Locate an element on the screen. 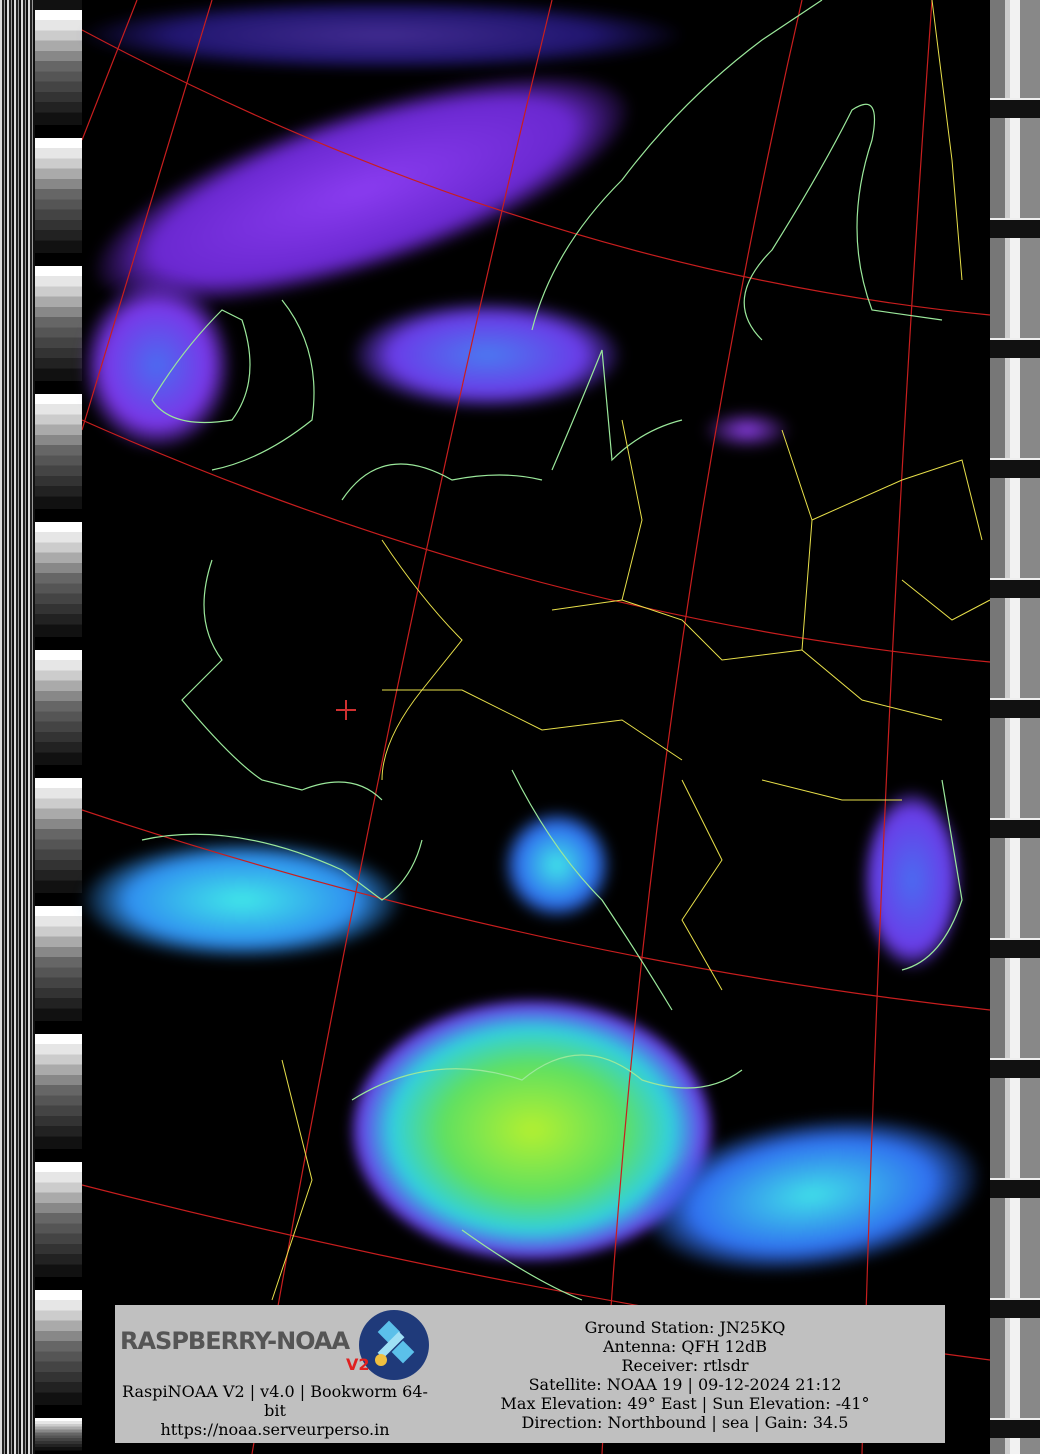  cloud-adriatic is located at coordinates (557, 865).